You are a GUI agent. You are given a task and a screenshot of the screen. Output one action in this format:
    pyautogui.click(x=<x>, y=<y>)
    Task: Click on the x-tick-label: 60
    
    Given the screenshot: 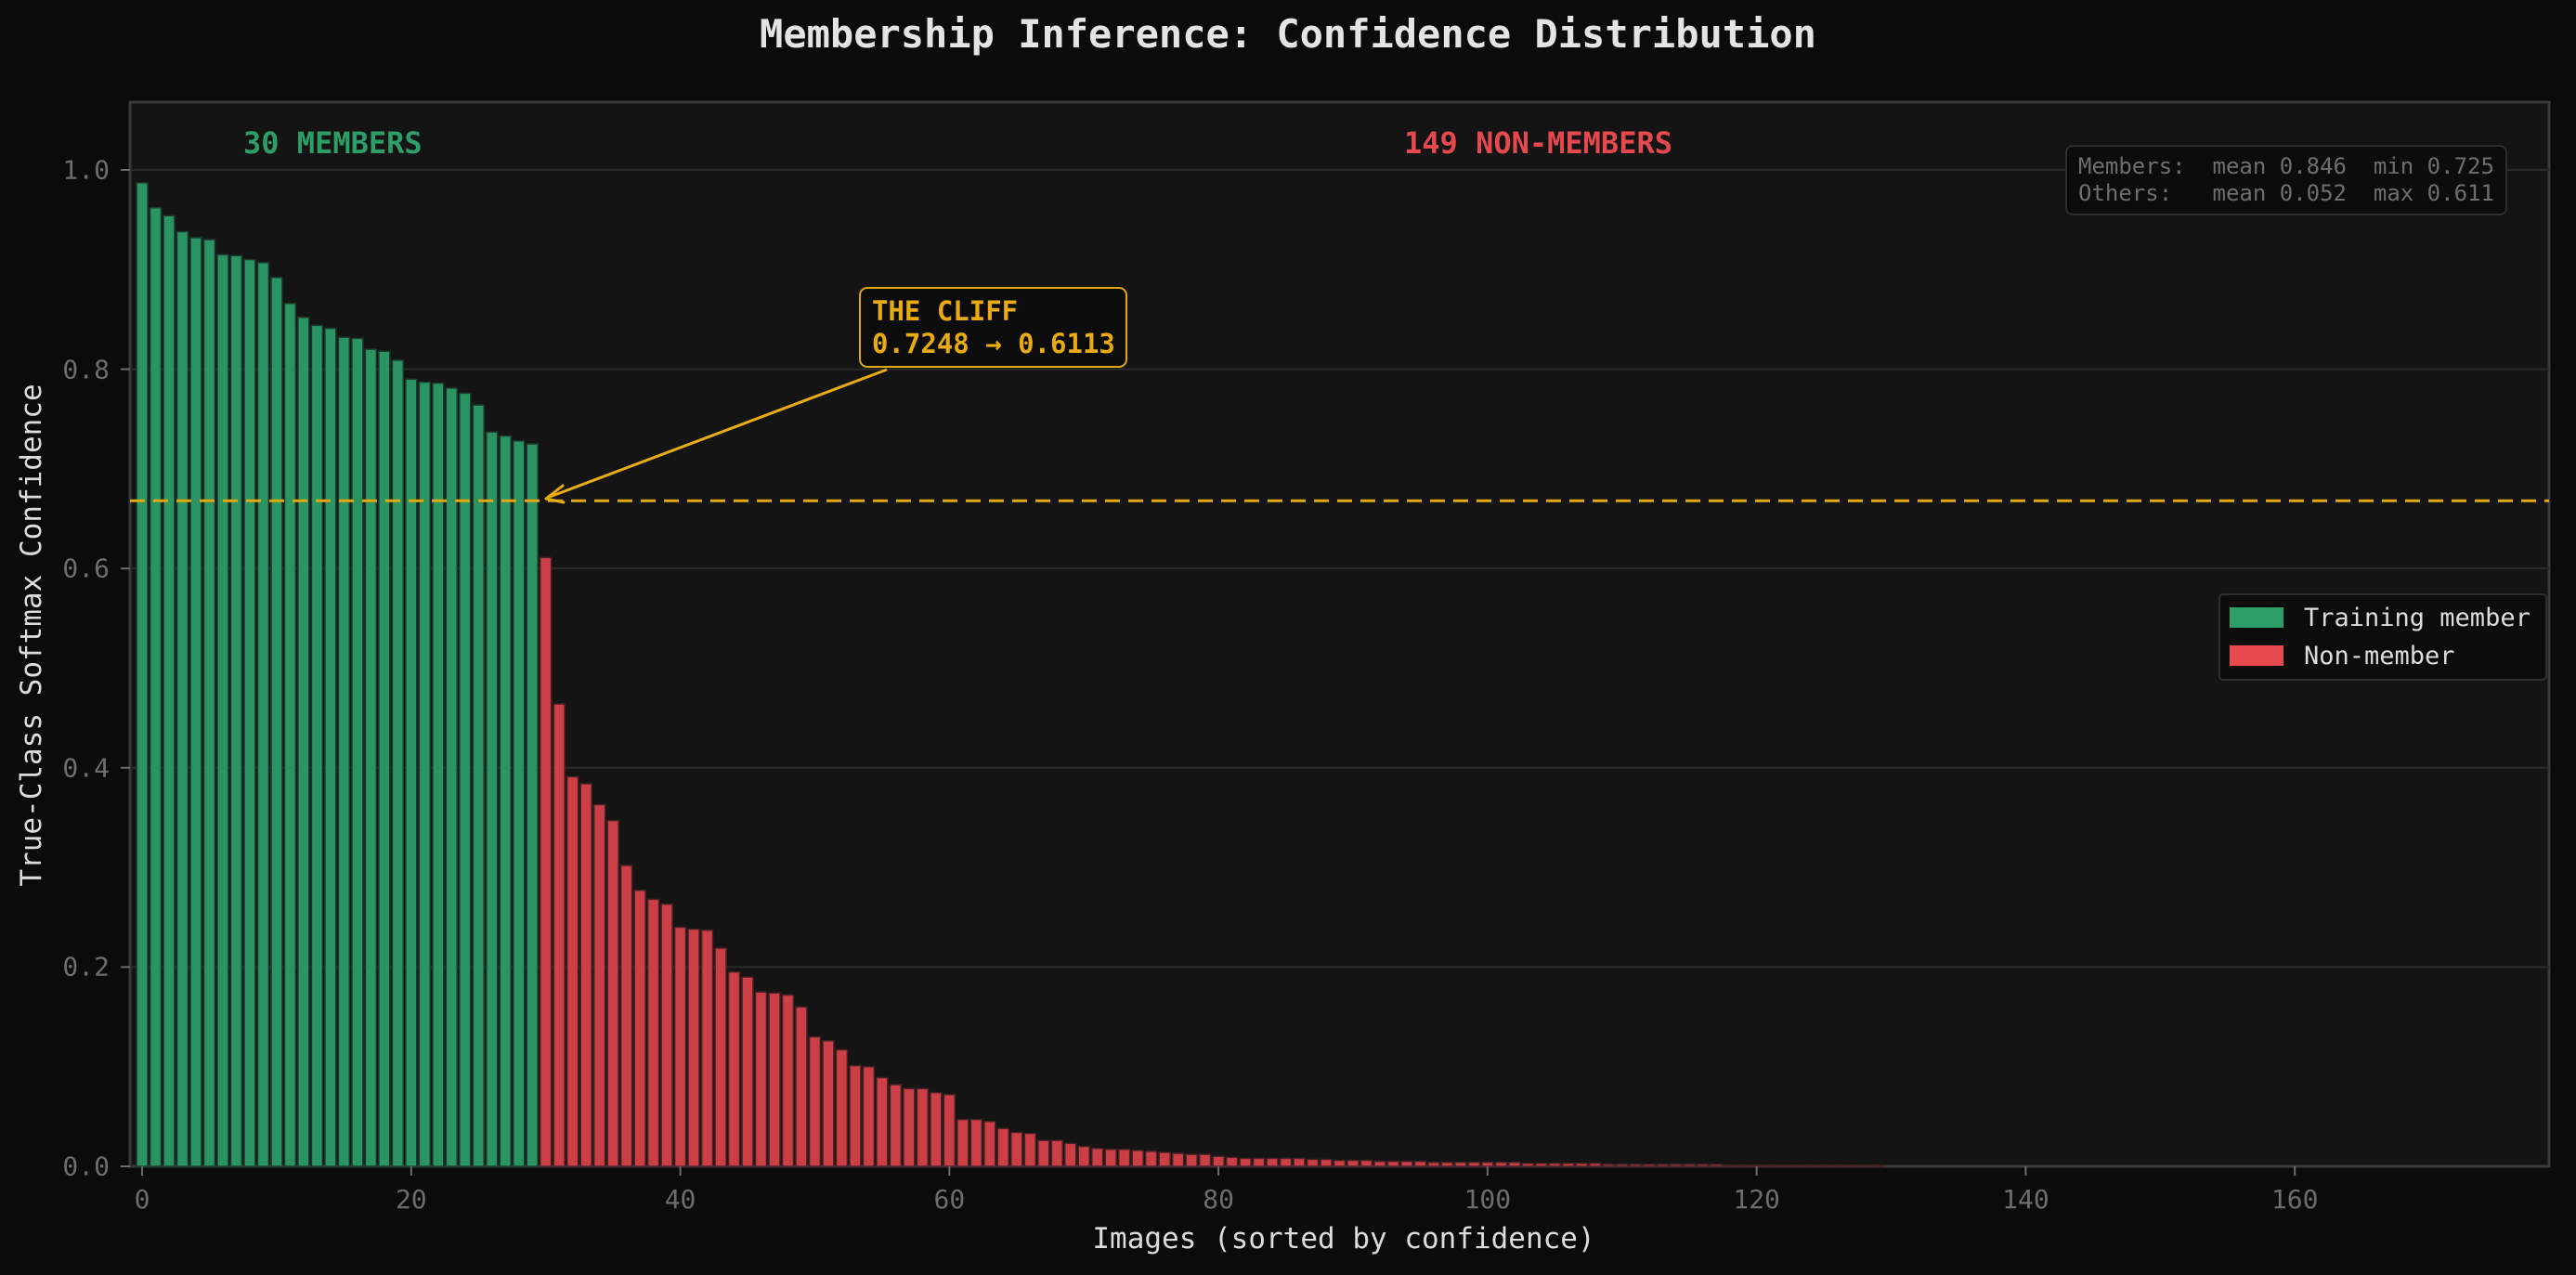 What is the action you would take?
    pyautogui.click(x=949, y=1199)
    